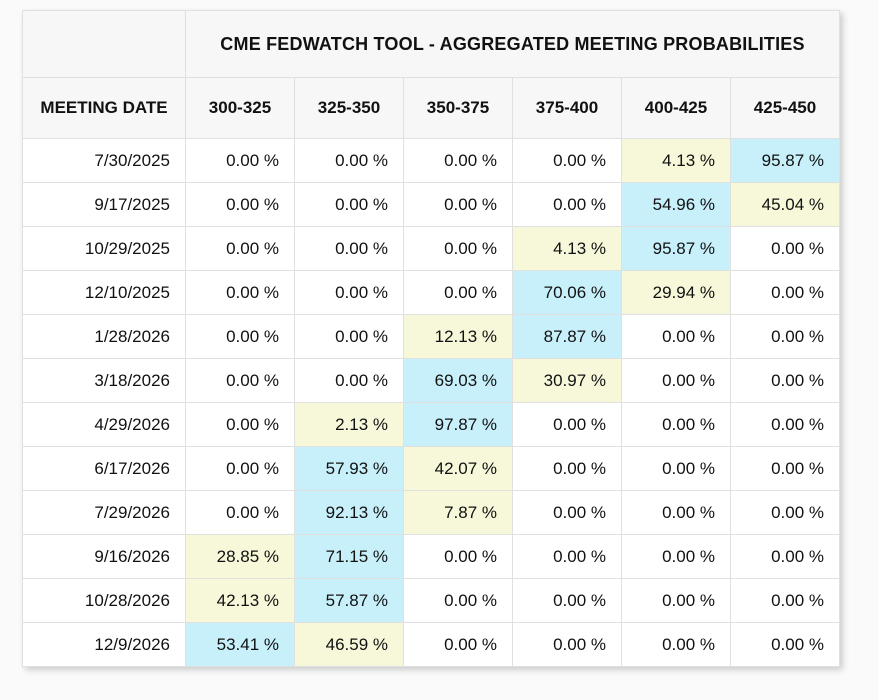 The height and width of the screenshot is (700, 878). What do you see at coordinates (349, 424) in the screenshot?
I see `probability-cell: 2.13 %` at bounding box center [349, 424].